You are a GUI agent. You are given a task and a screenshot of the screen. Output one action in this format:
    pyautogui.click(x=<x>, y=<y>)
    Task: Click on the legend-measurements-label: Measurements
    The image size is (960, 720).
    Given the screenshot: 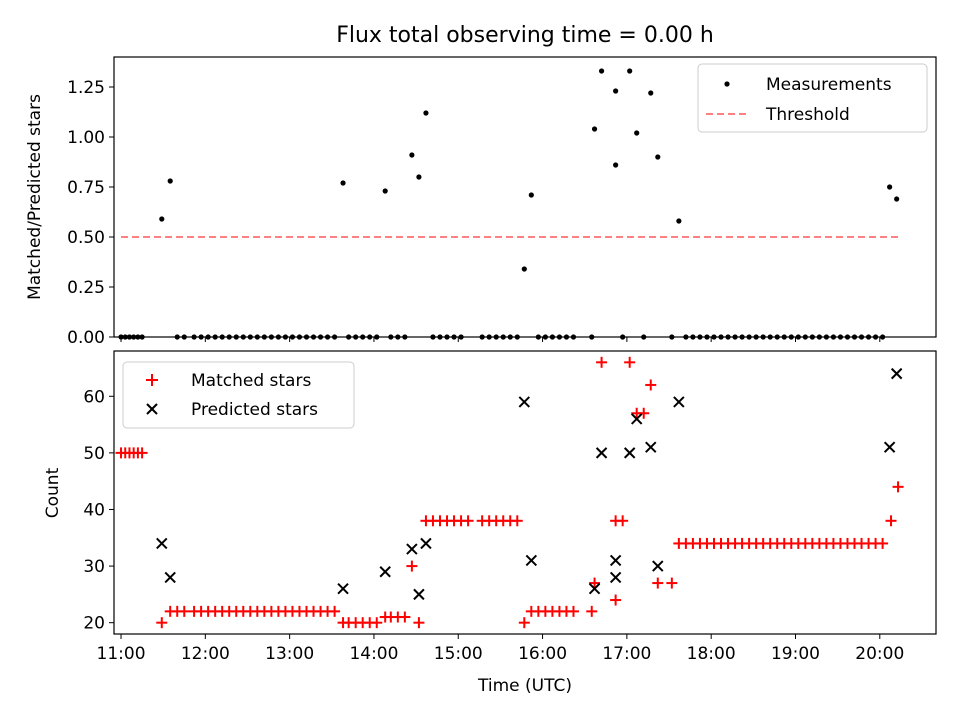 What is the action you would take?
    pyautogui.click(x=829, y=85)
    